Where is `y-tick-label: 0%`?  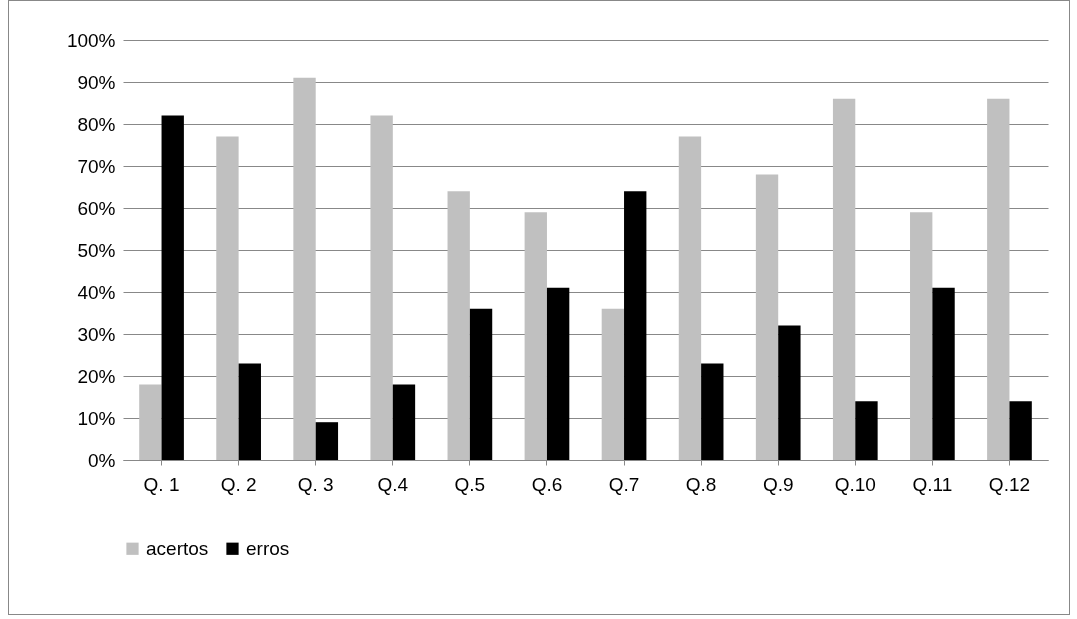
y-tick-label: 0% is located at coordinates (102, 460).